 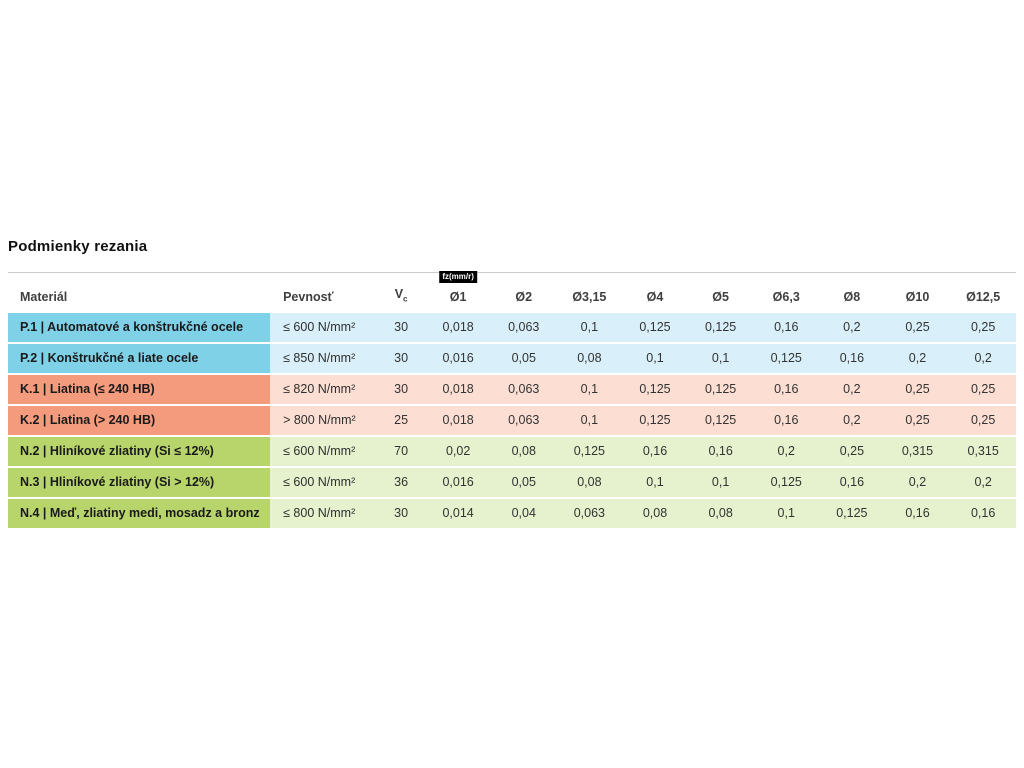 What do you see at coordinates (139, 513) in the screenshot?
I see `material-cell: N.4 | Meď, zliatiny medi, mosadz a bronz` at bounding box center [139, 513].